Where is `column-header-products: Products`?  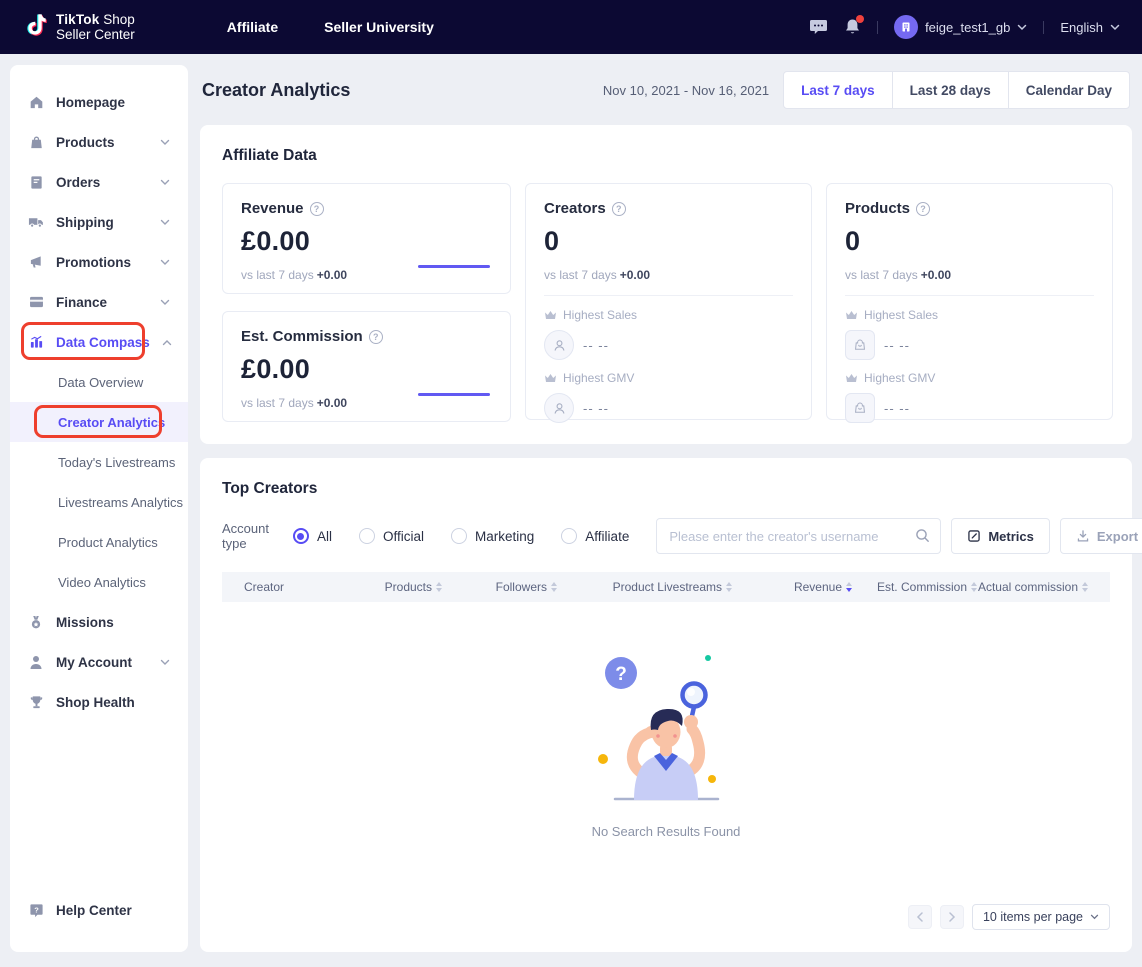 column-header-products: Products is located at coordinates (387, 587).